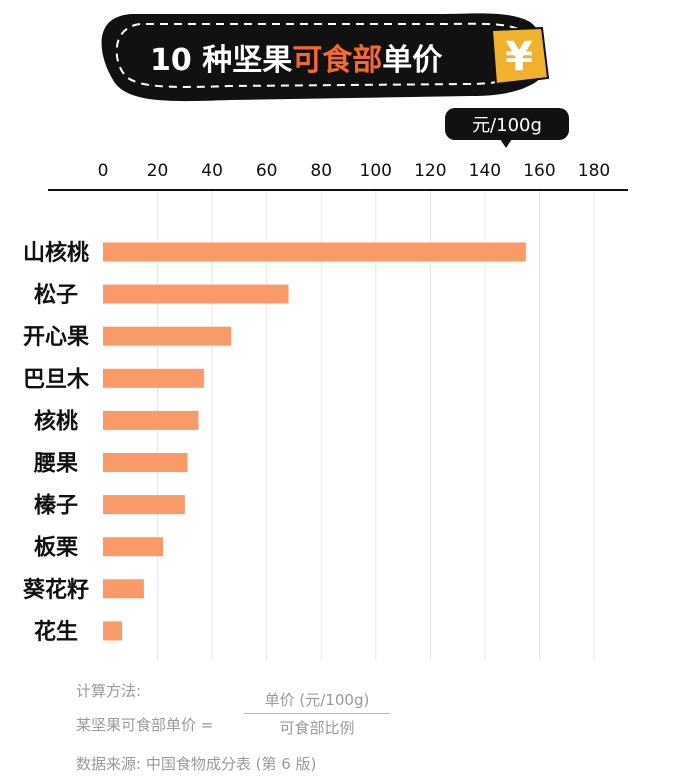  I want to click on banner-dashed-border, so click(323, 55).